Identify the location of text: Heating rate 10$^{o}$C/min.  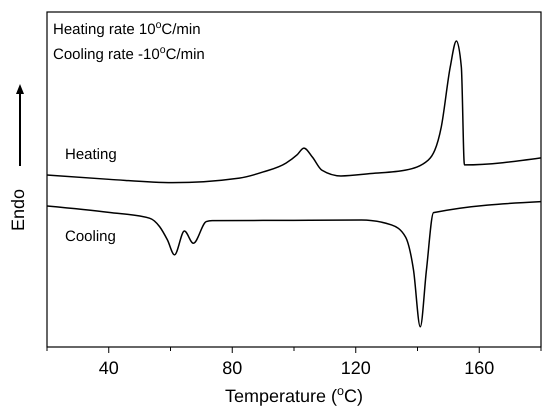
(127, 28).